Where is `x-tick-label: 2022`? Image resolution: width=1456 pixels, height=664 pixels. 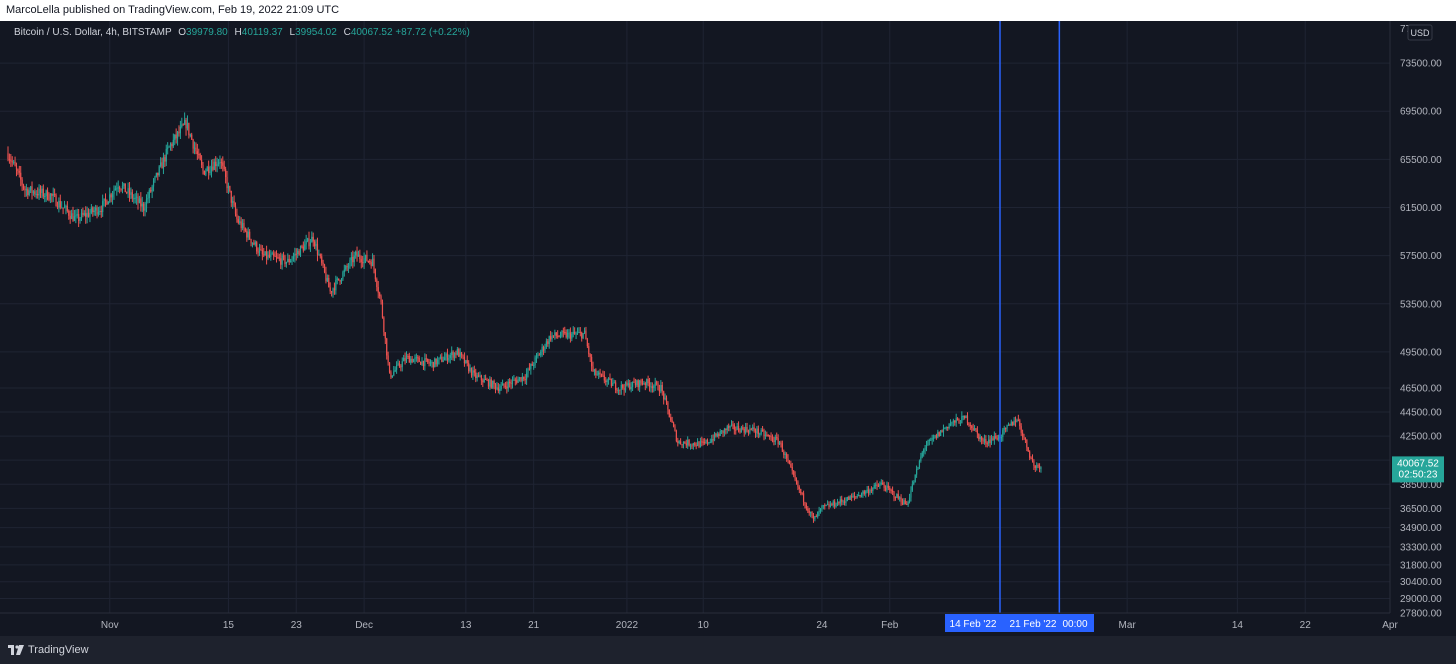 x-tick-label: 2022 is located at coordinates (627, 625).